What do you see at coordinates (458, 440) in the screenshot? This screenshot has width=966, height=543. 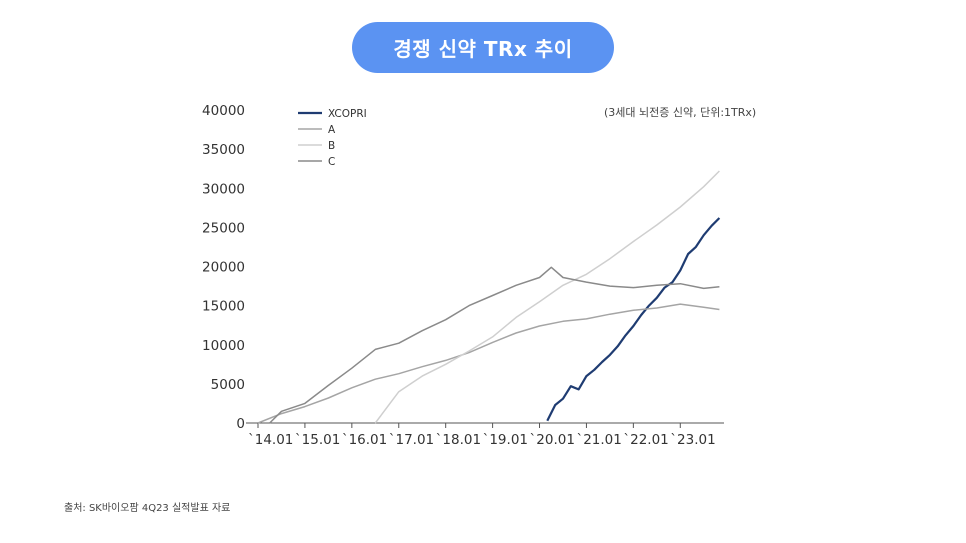 I see `x-tick-label: `18.01` at bounding box center [458, 440].